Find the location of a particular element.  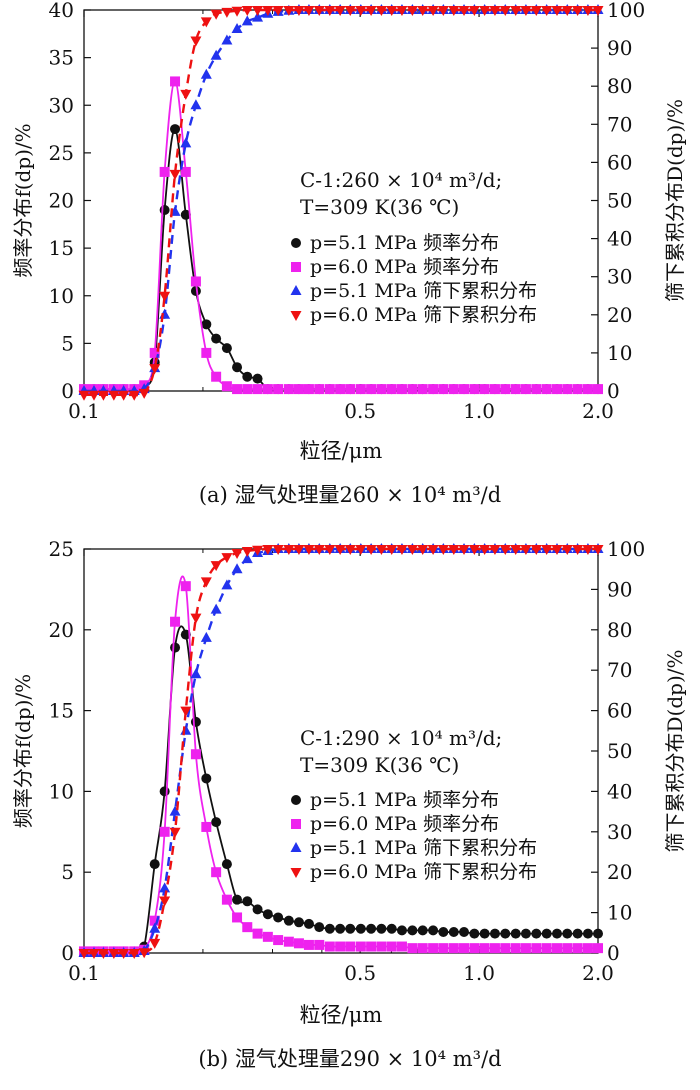

legend-label: p=5.1 MPa 频率分布 is located at coordinates (404, 800).